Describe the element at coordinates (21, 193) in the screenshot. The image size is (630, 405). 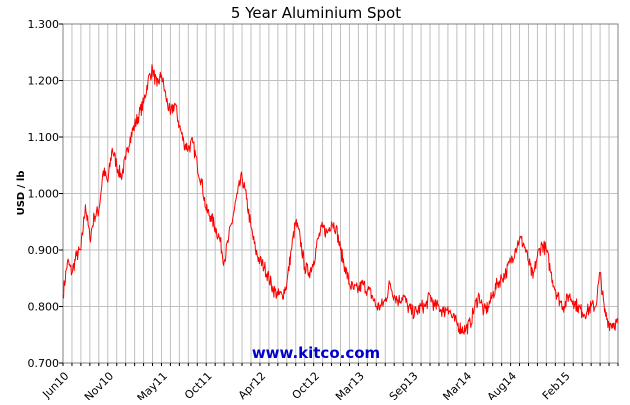
I see `y-axis-label: USD / lb` at that location.